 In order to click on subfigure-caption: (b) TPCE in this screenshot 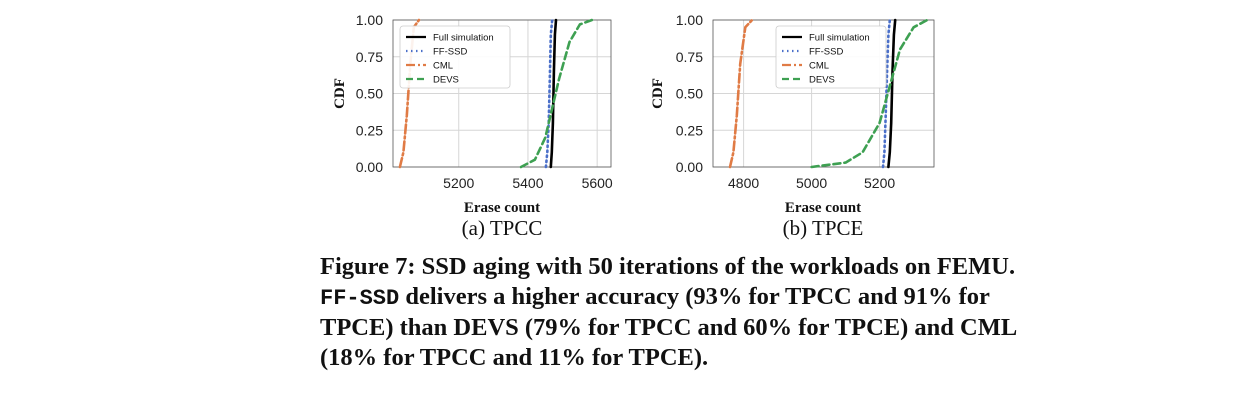, I will do `click(823, 228)`.